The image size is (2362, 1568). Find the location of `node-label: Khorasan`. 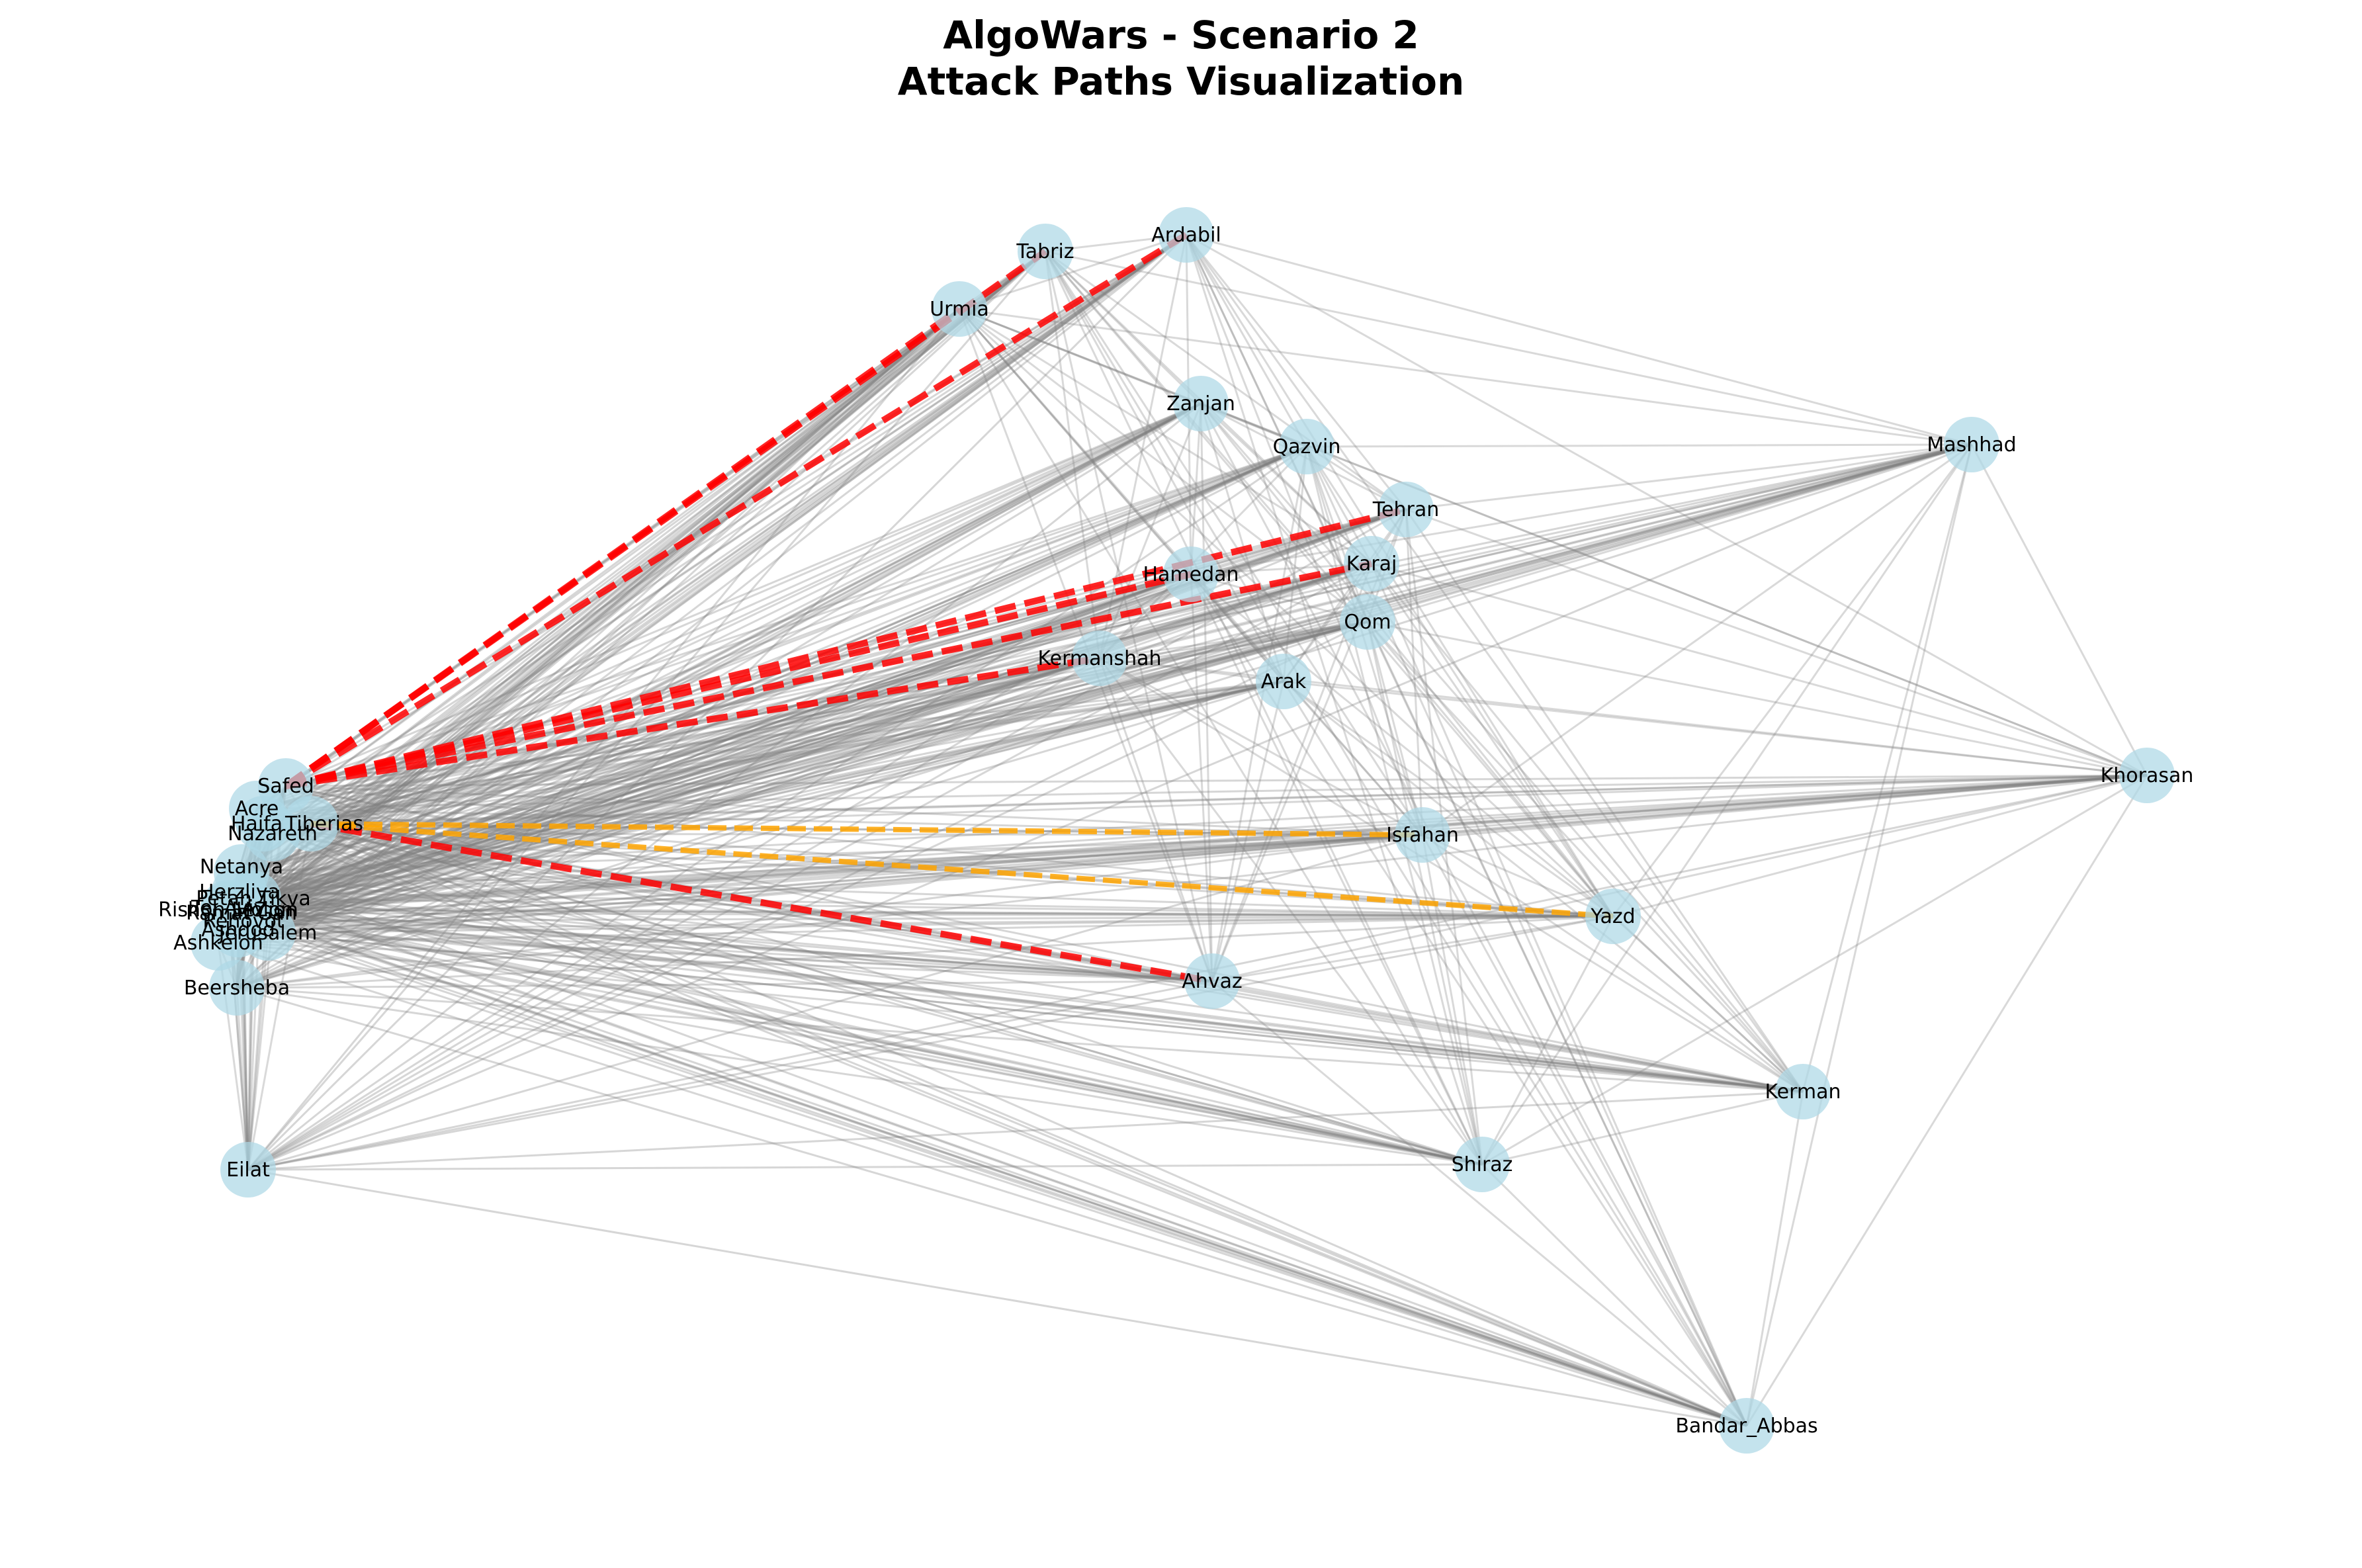

node-label: Khorasan is located at coordinates (2147, 775).